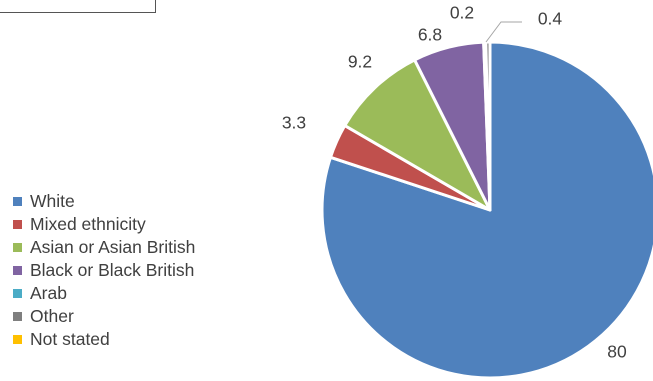 The width and height of the screenshot is (653, 381). Describe the element at coordinates (462, 13) in the screenshot. I see `data-label-arab: 0.2` at that location.